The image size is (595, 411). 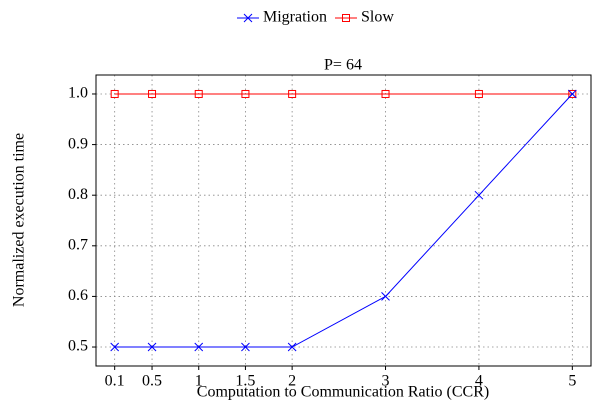 I want to click on x-tick-label: 5, so click(x=572, y=381).